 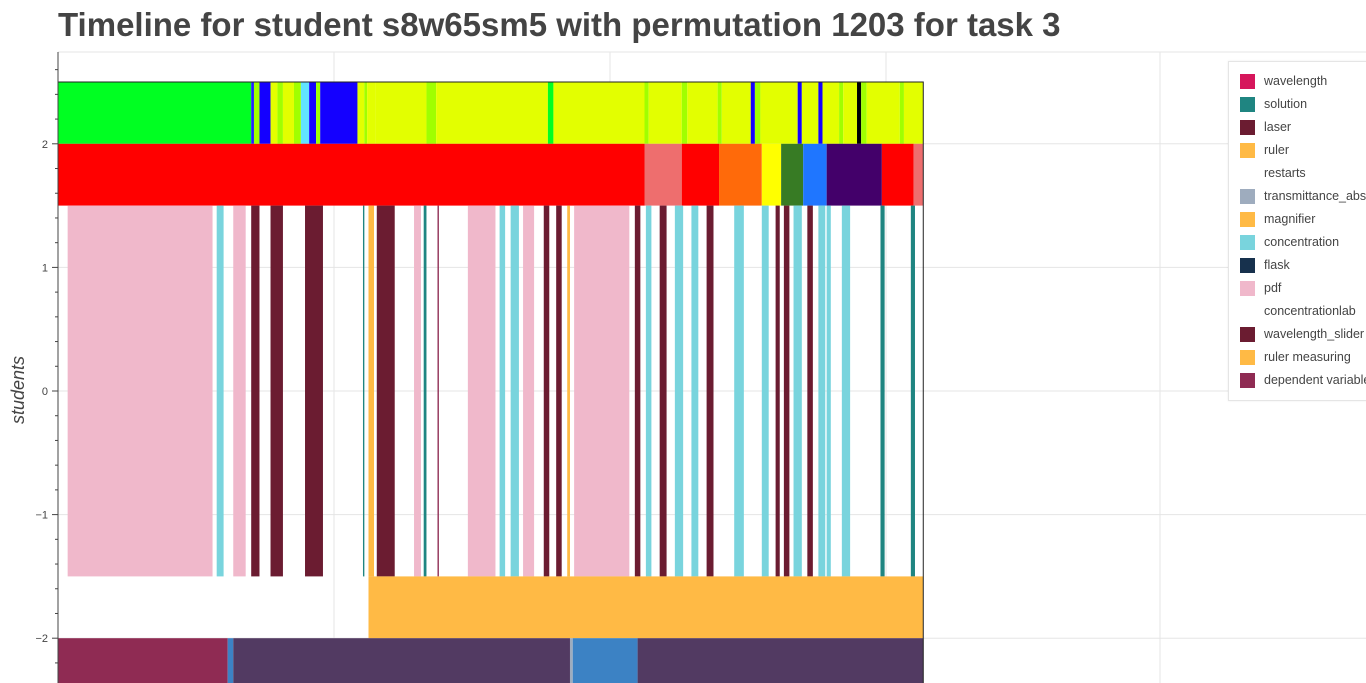 I want to click on legend-item: concentrationlab, so click(x=1298, y=311).